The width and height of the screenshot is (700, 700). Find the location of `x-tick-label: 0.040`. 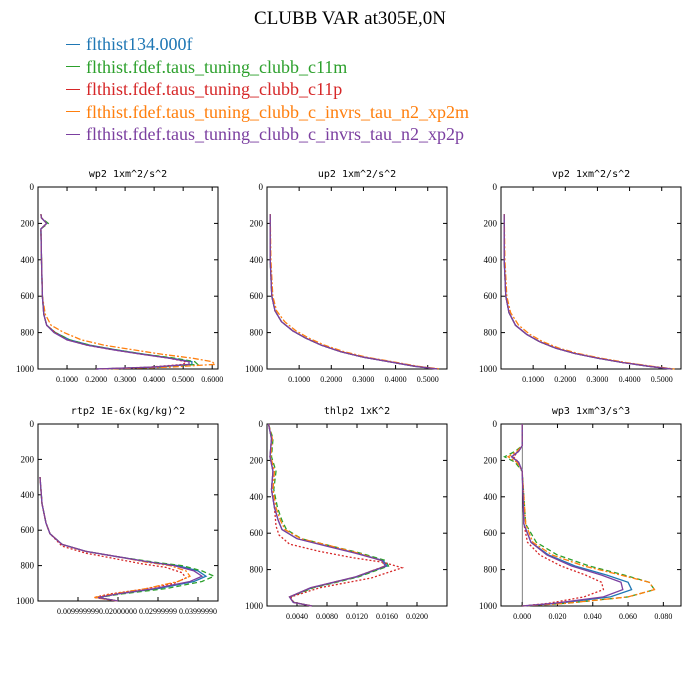

x-tick-label: 0.040 is located at coordinates (593, 616).